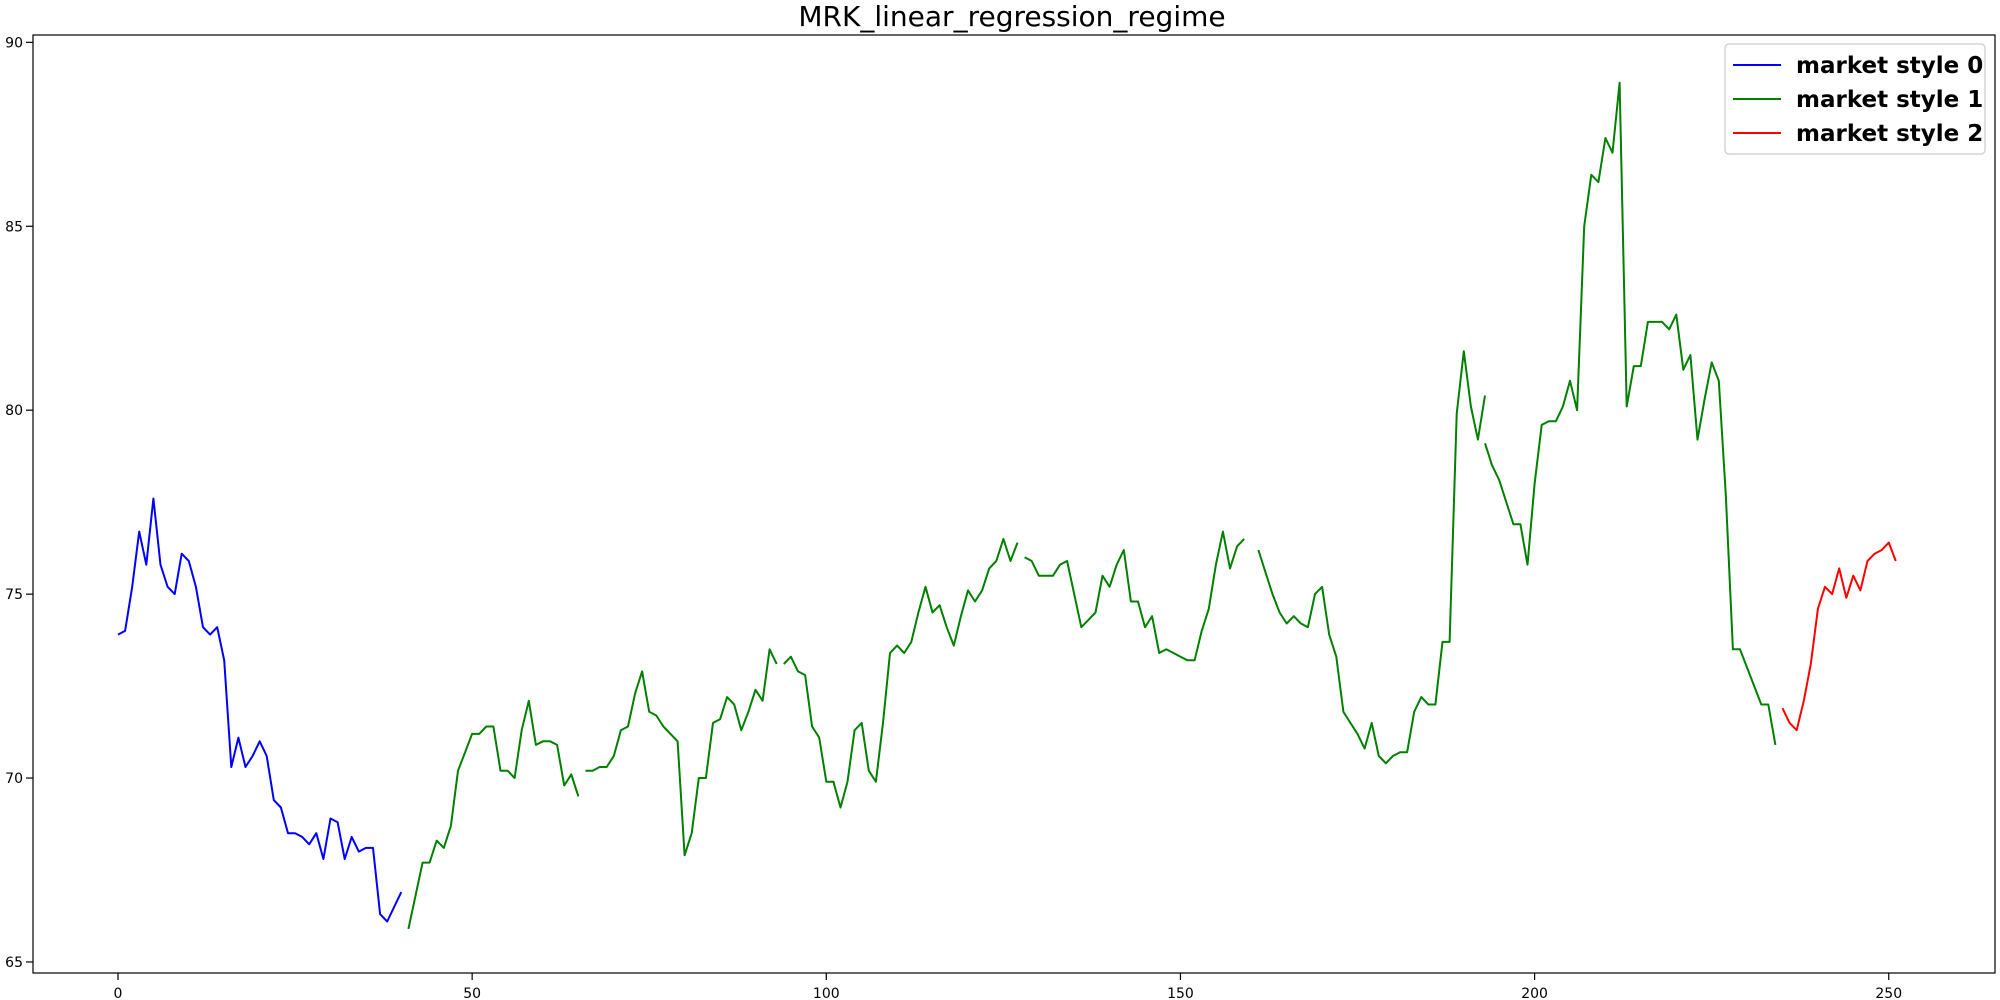 This screenshot has width=2000, height=1000. I want to click on y-tick-label: 70, so click(14, 779).